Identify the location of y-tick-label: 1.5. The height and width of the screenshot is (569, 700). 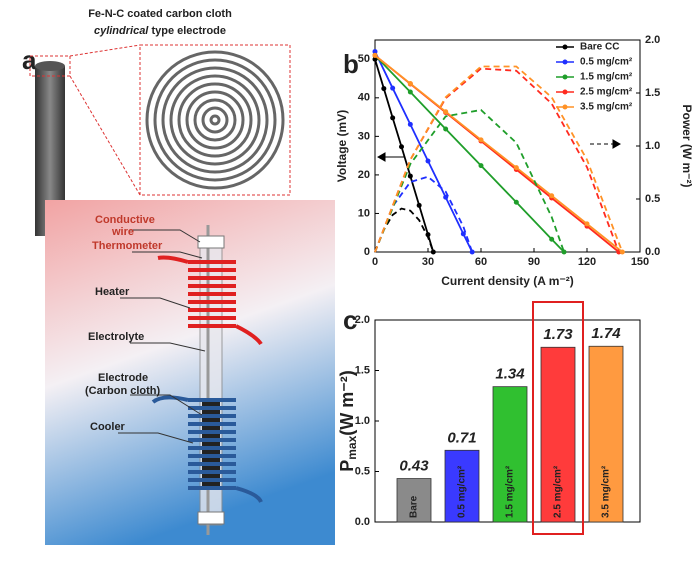
(362, 370).